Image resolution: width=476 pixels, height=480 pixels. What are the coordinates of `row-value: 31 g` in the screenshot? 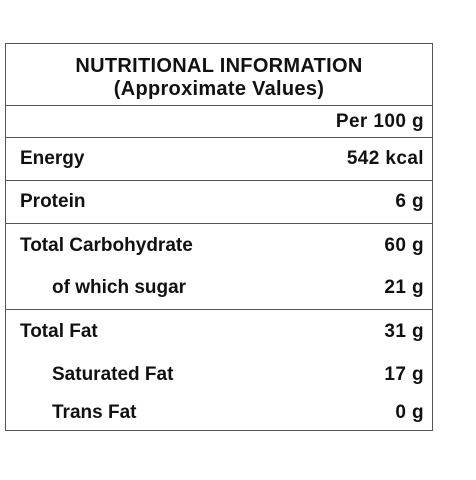 It's located at (404, 331).